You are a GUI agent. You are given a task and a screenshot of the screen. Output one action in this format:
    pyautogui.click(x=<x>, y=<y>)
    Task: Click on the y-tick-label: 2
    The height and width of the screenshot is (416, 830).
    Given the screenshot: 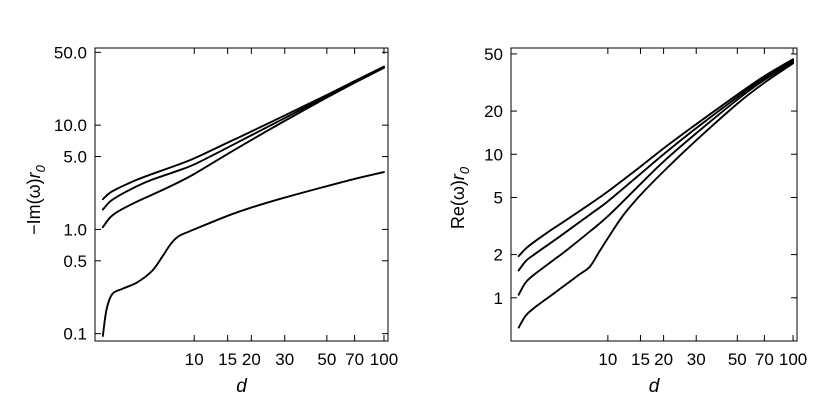 What is the action you would take?
    pyautogui.click(x=498, y=255)
    